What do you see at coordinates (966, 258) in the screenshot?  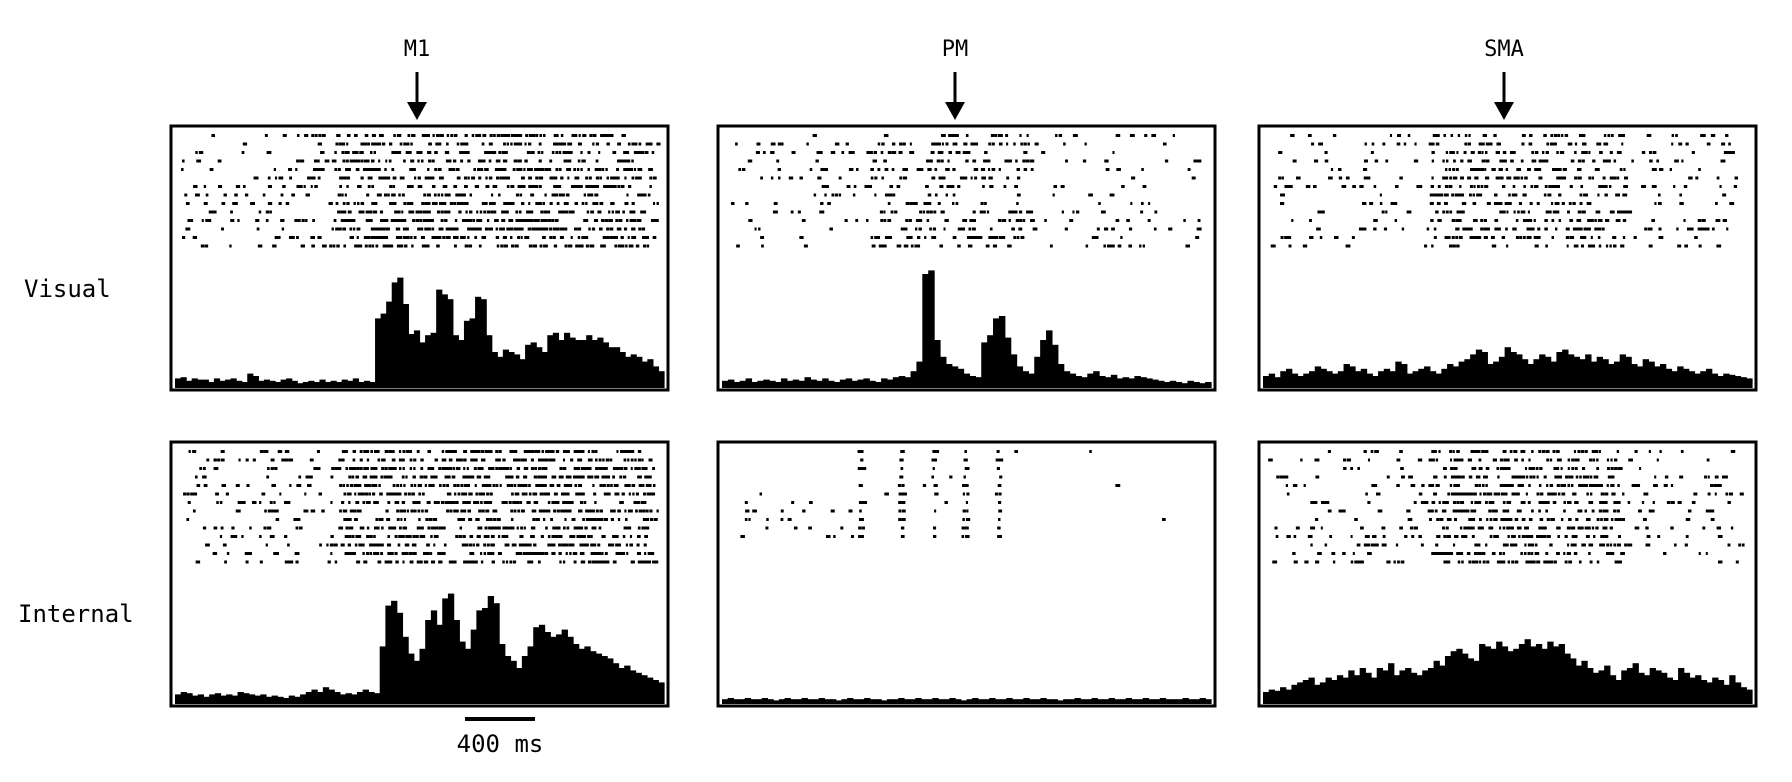 I see `panel-frame-pm-visual` at bounding box center [966, 258].